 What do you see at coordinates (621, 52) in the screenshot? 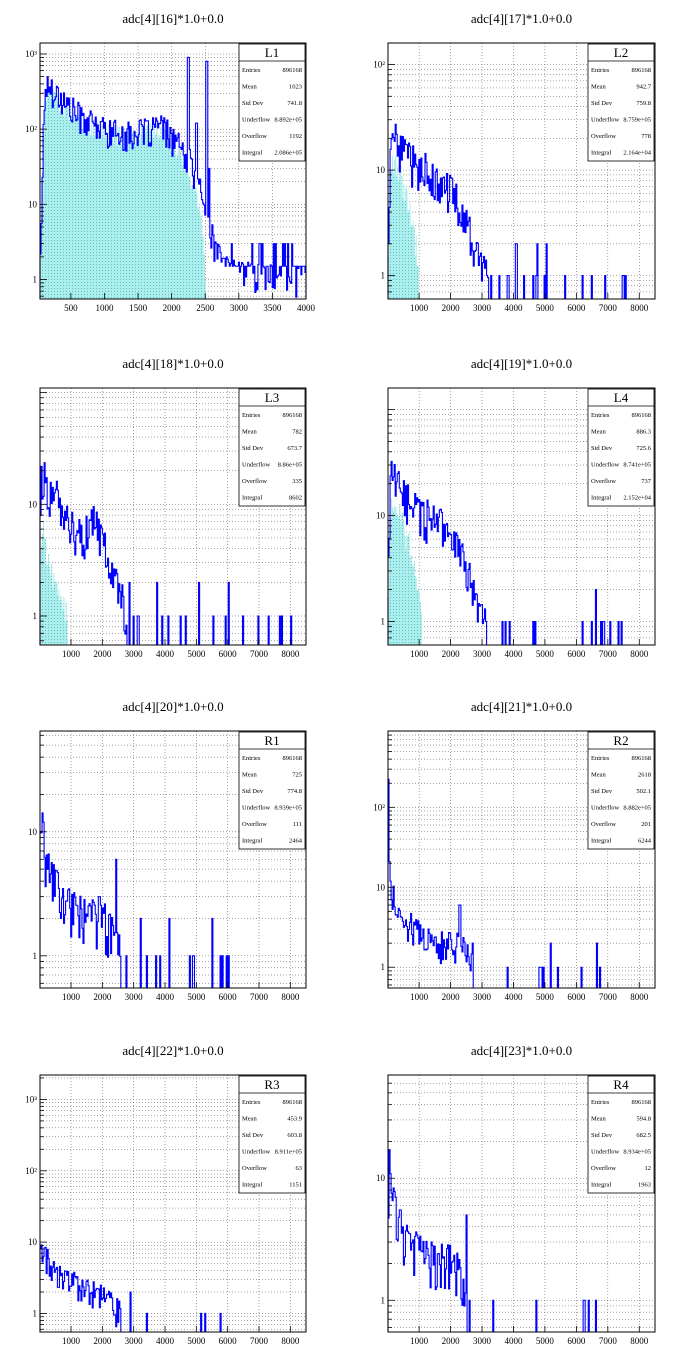
I see `stats-title: L2` at bounding box center [621, 52].